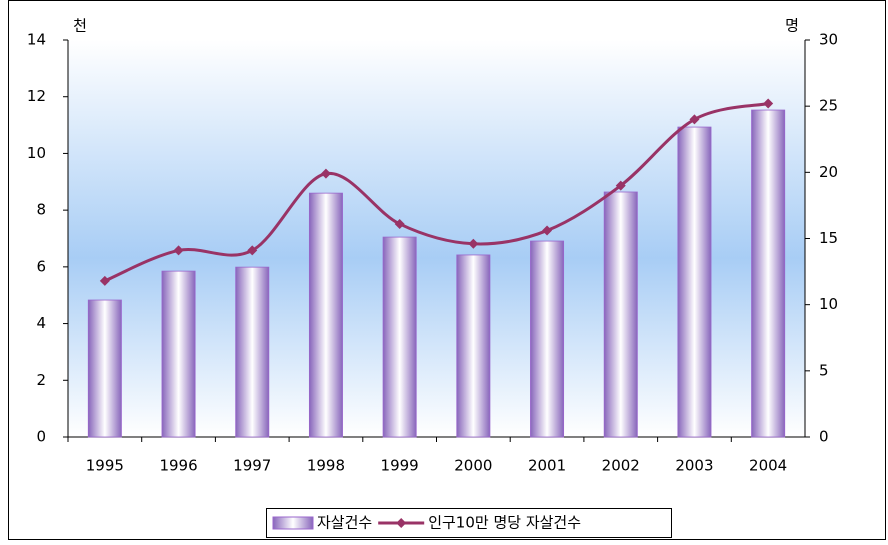 The width and height of the screenshot is (888, 545). What do you see at coordinates (828, 238) in the screenshot?
I see `y2-tick-label: 15` at bounding box center [828, 238].